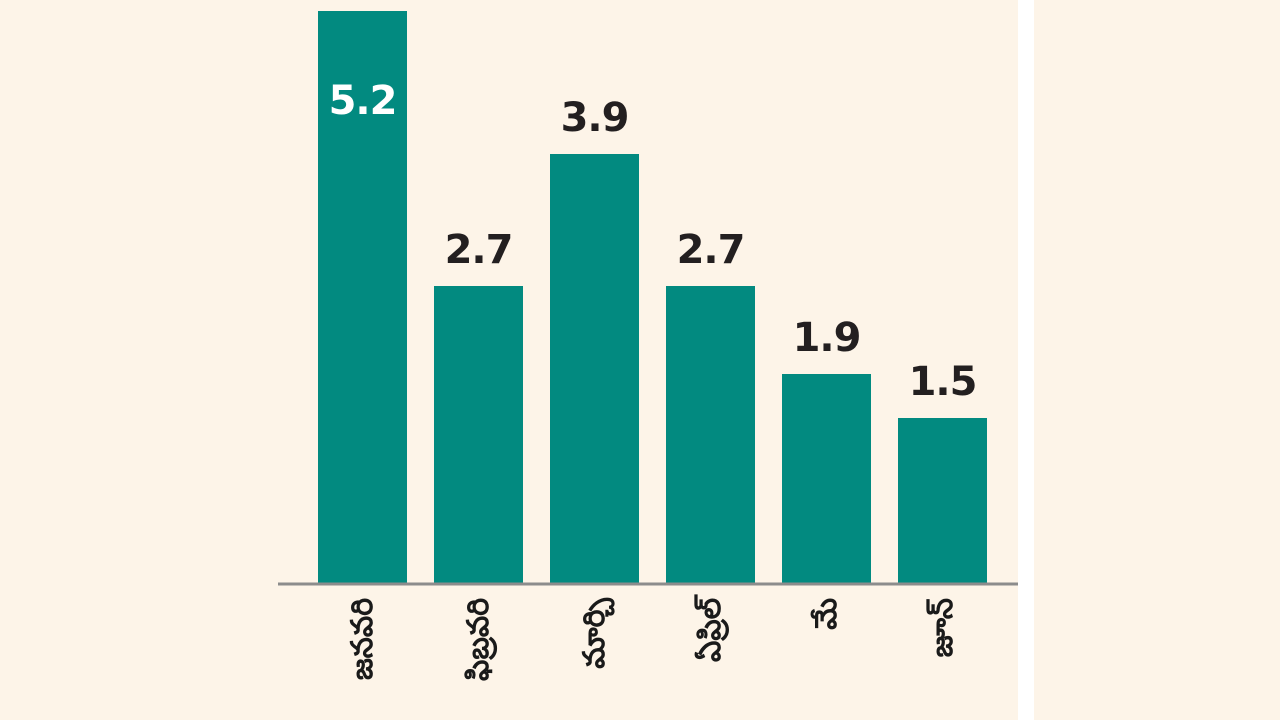 The width and height of the screenshot is (1280, 720). What do you see at coordinates (652, 637) in the screenshot?
I see `category-labels-group: జనవరి ఫిబ్రవరి మార్చి ఏప్రిల్ మే జూన్` at bounding box center [652, 637].